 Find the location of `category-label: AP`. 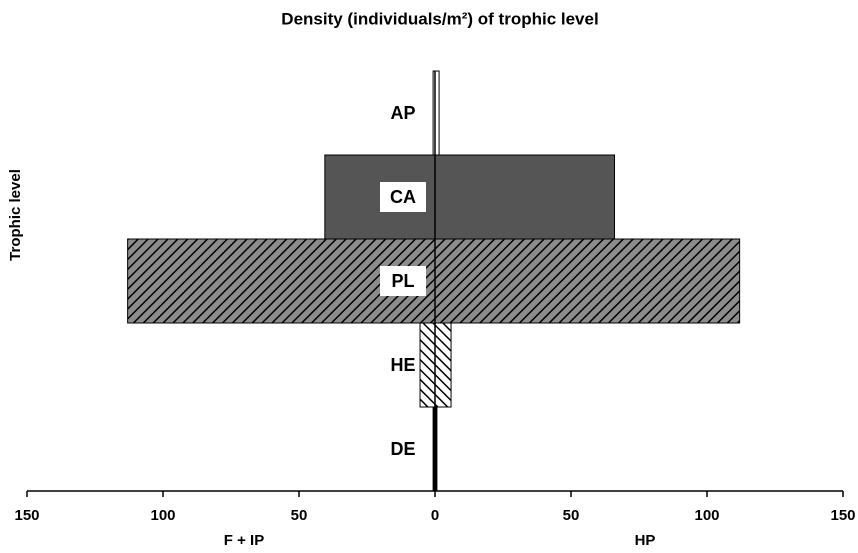

category-label: AP is located at coordinates (402, 113).